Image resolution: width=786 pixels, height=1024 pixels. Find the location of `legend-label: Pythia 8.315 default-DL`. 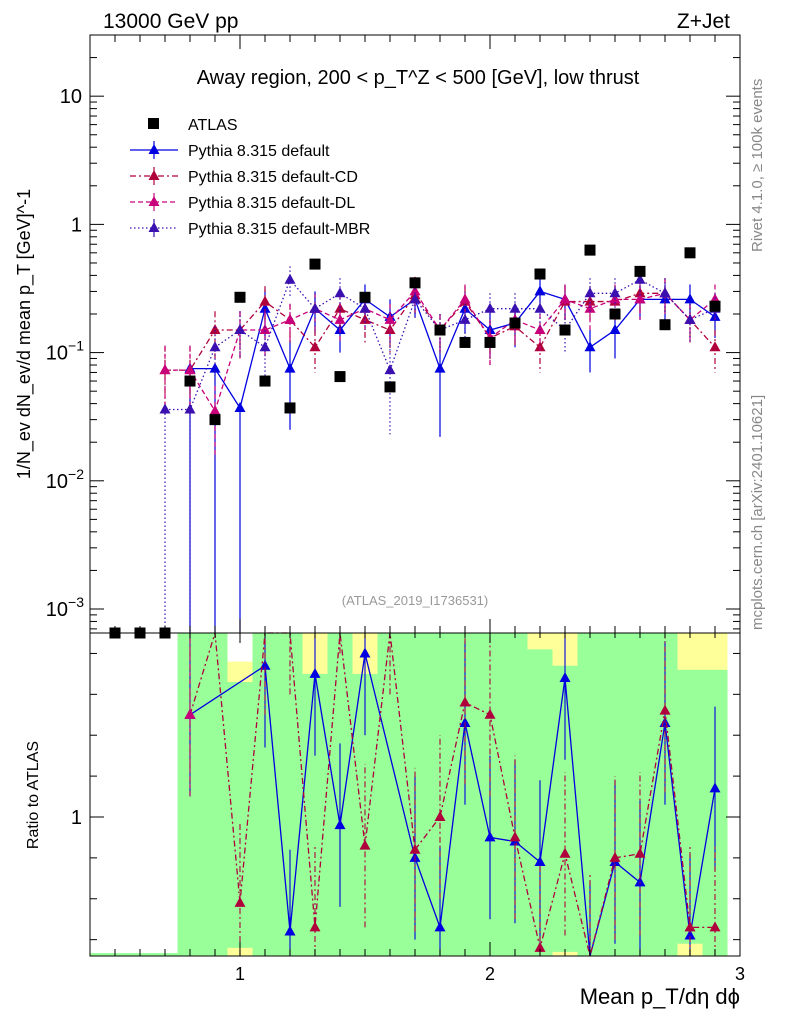

legend-label: Pythia 8.315 default-DL is located at coordinates (271, 203).